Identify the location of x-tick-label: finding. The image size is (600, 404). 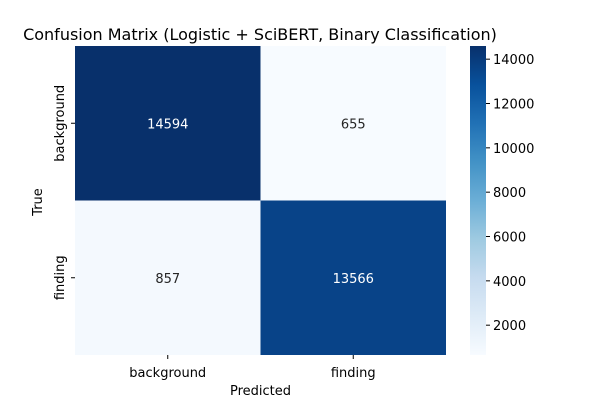
(353, 373).